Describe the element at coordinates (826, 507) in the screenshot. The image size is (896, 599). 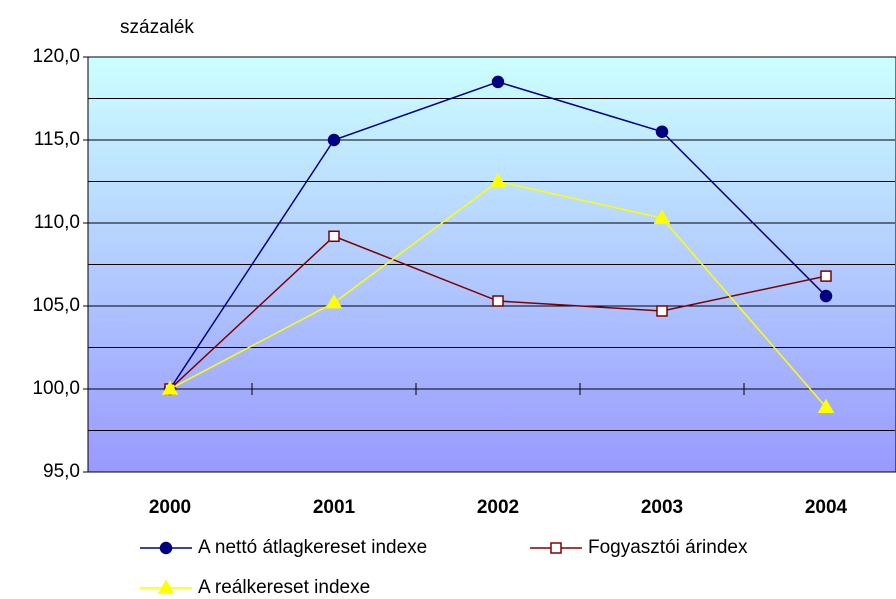
I see `x-tick-label: 2004` at that location.